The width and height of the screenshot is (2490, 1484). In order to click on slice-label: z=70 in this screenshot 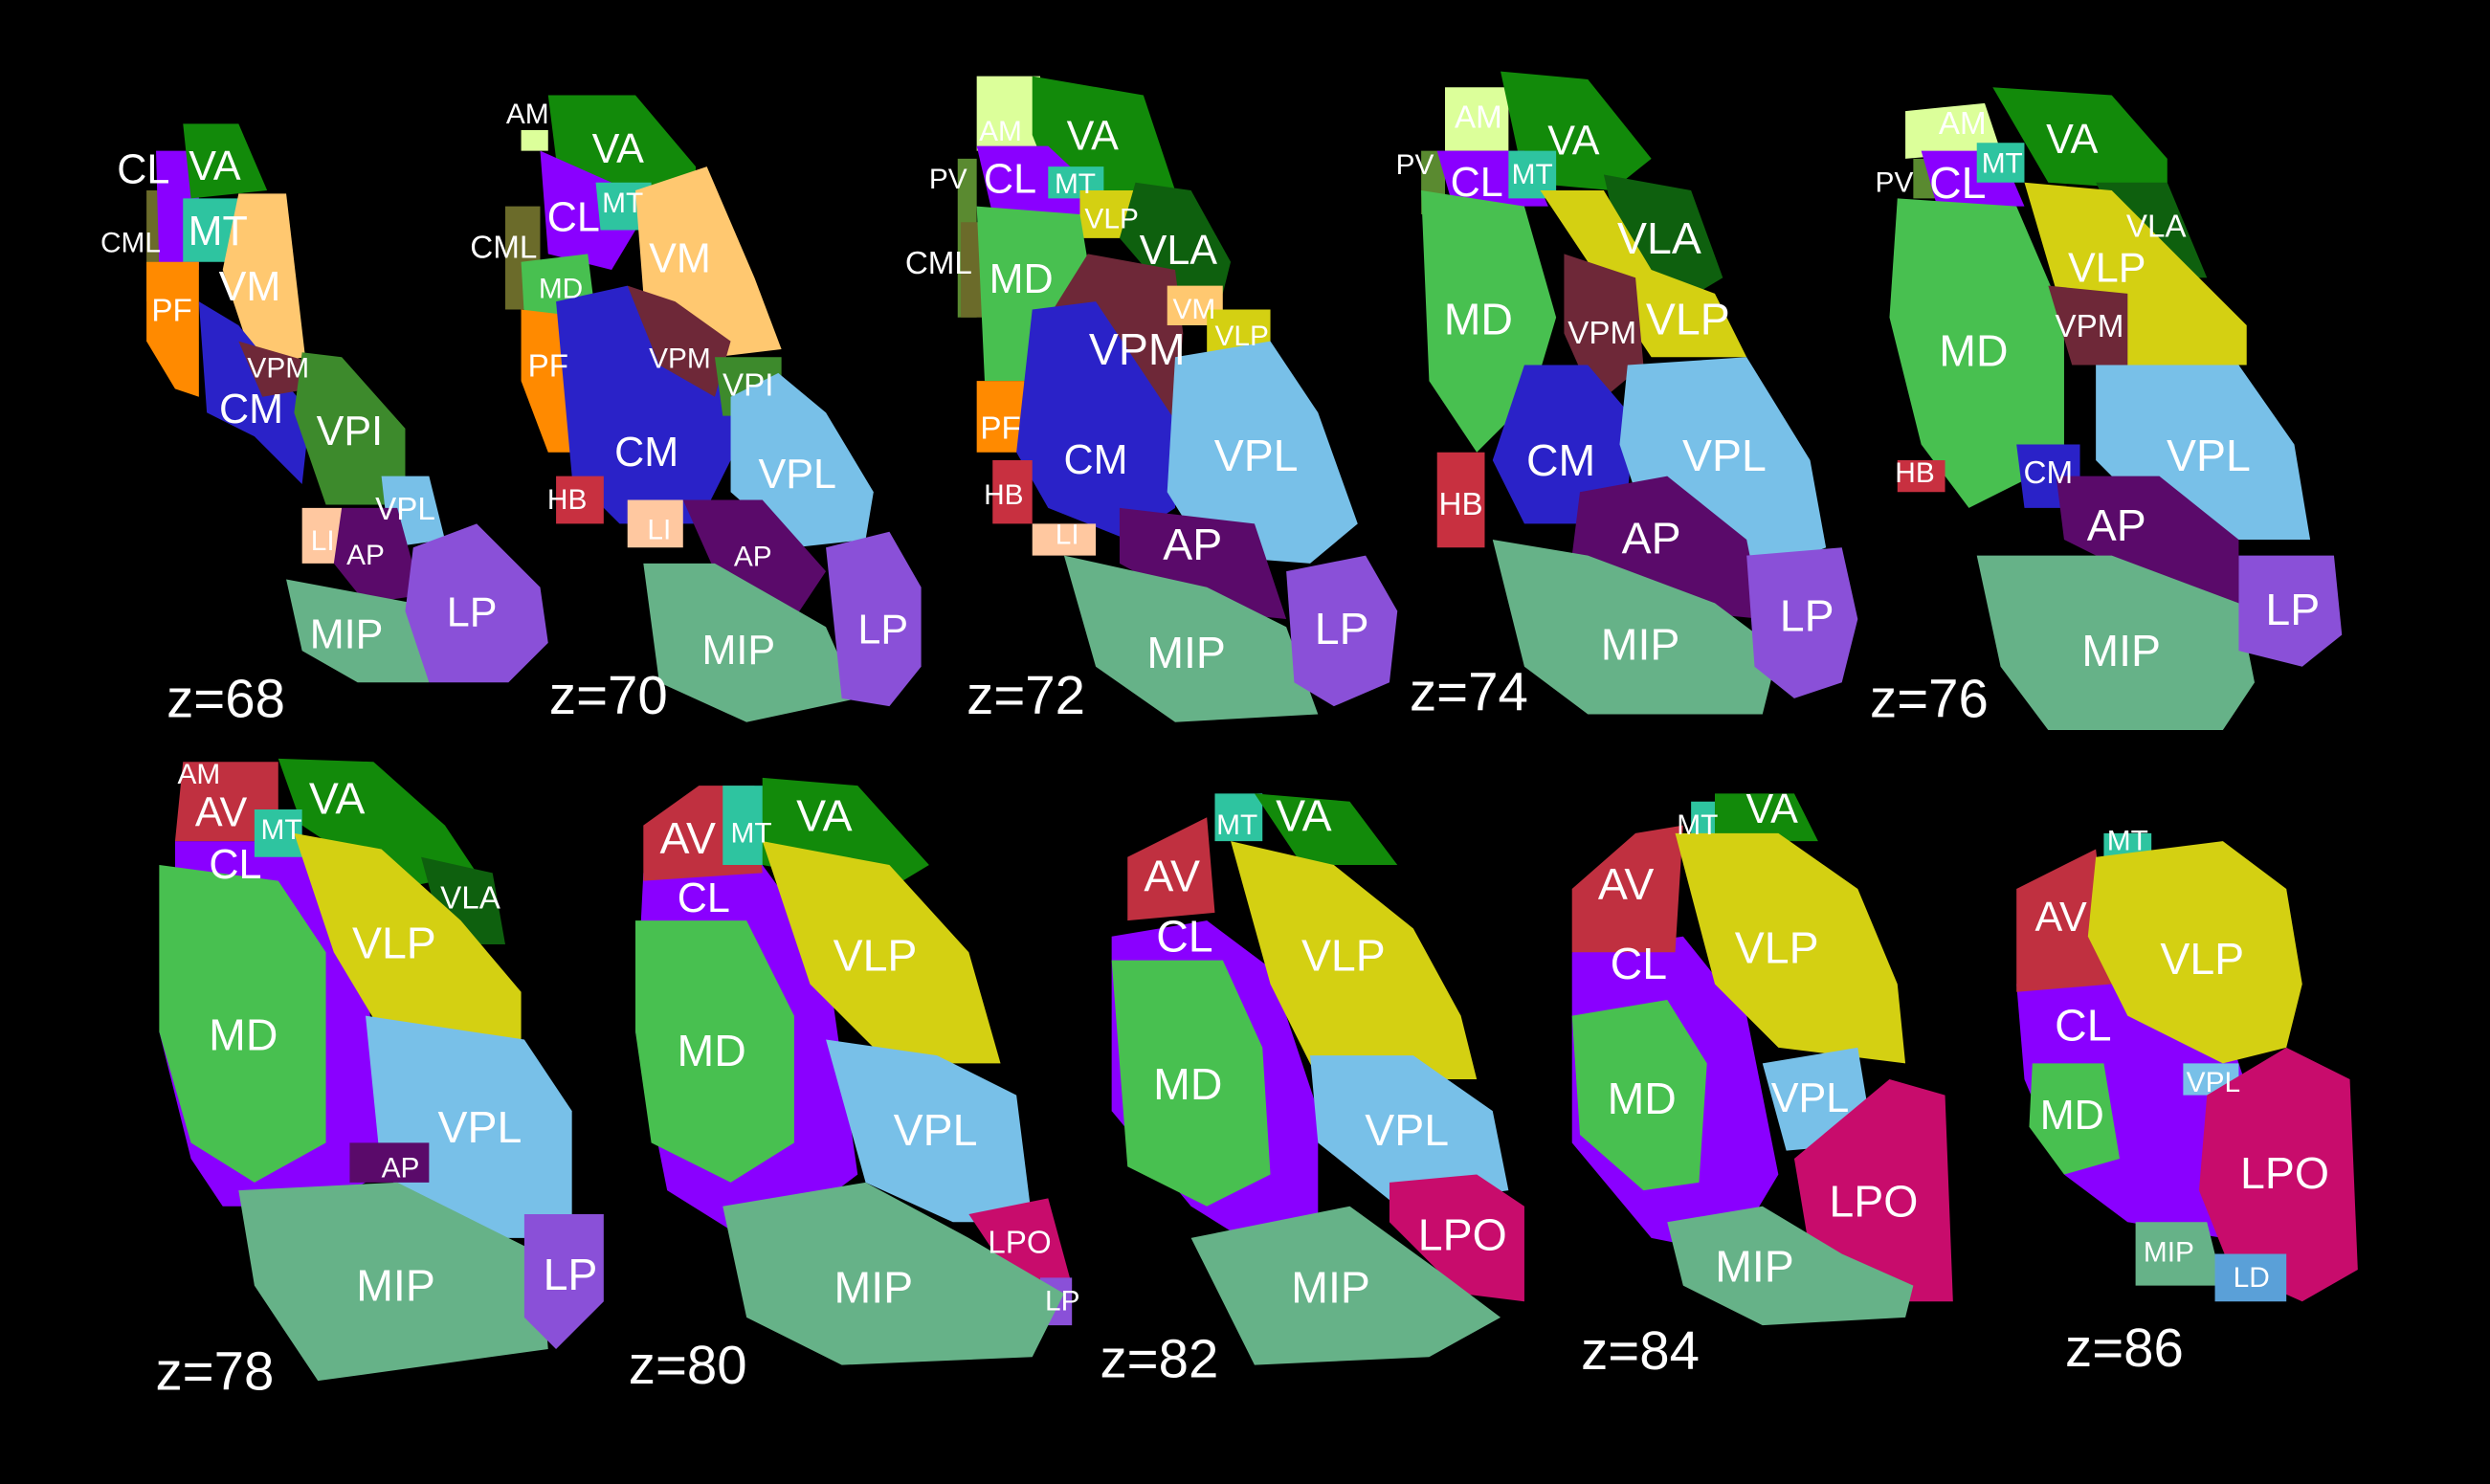, I will do `click(608, 695)`.